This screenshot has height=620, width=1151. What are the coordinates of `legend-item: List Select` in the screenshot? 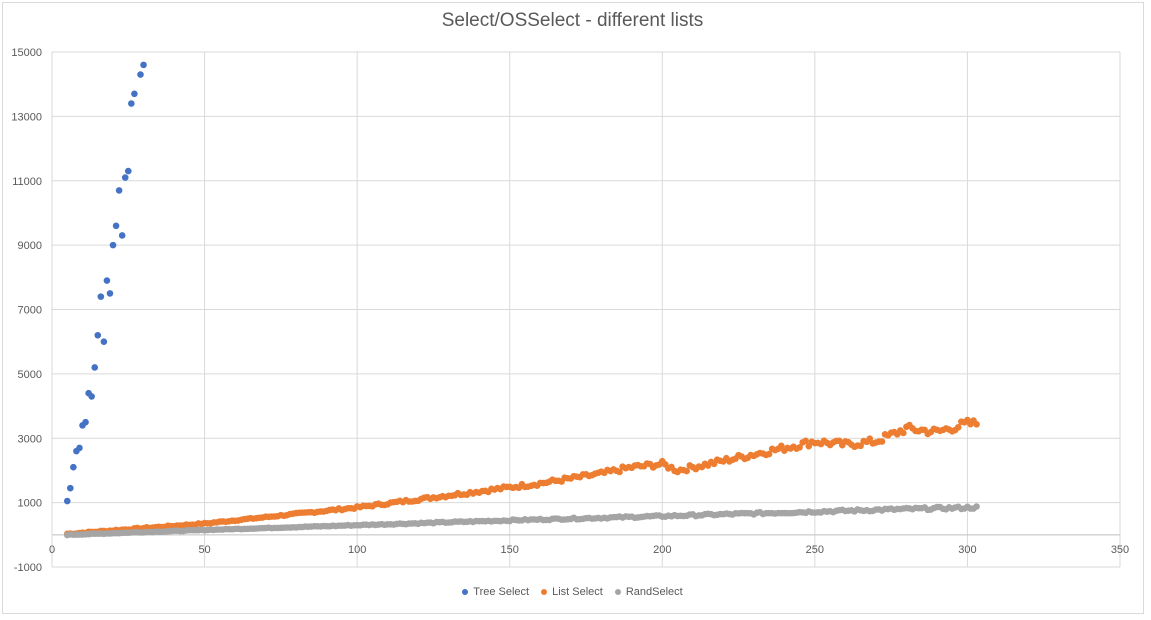 It's located at (572, 592).